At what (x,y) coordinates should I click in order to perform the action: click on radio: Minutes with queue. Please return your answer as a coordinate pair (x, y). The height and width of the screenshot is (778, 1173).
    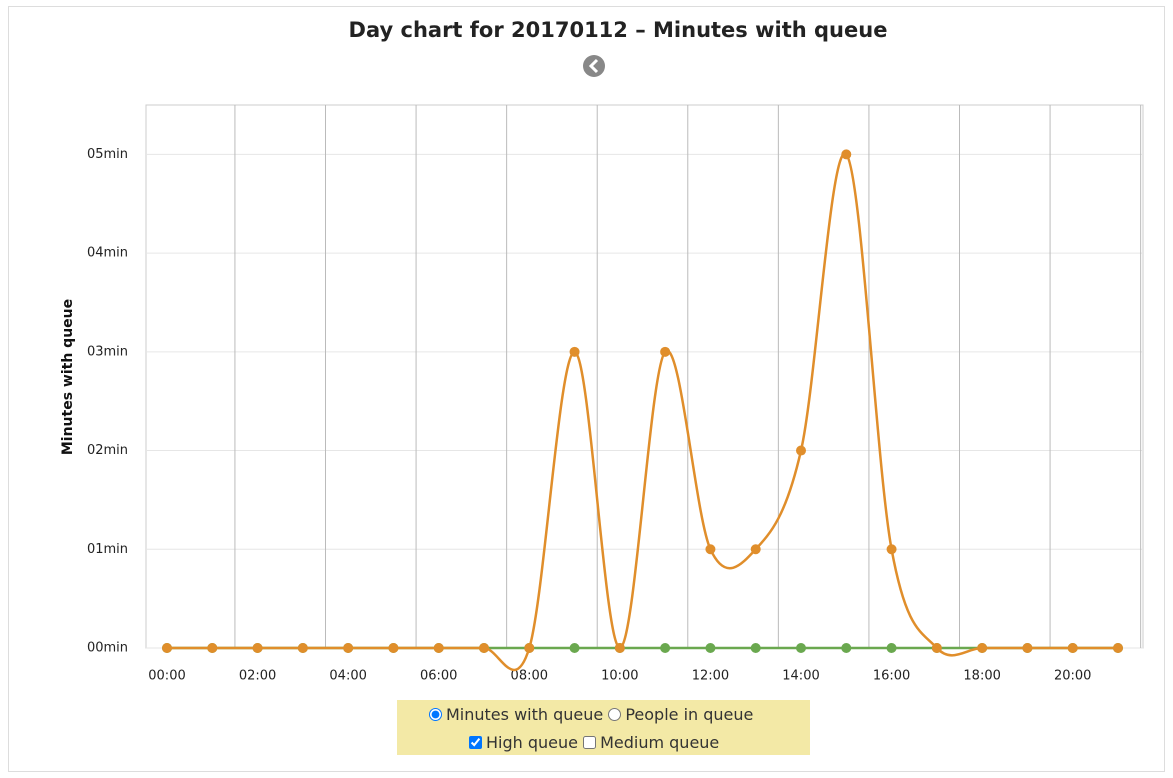
    Looking at the image, I should click on (516, 714).